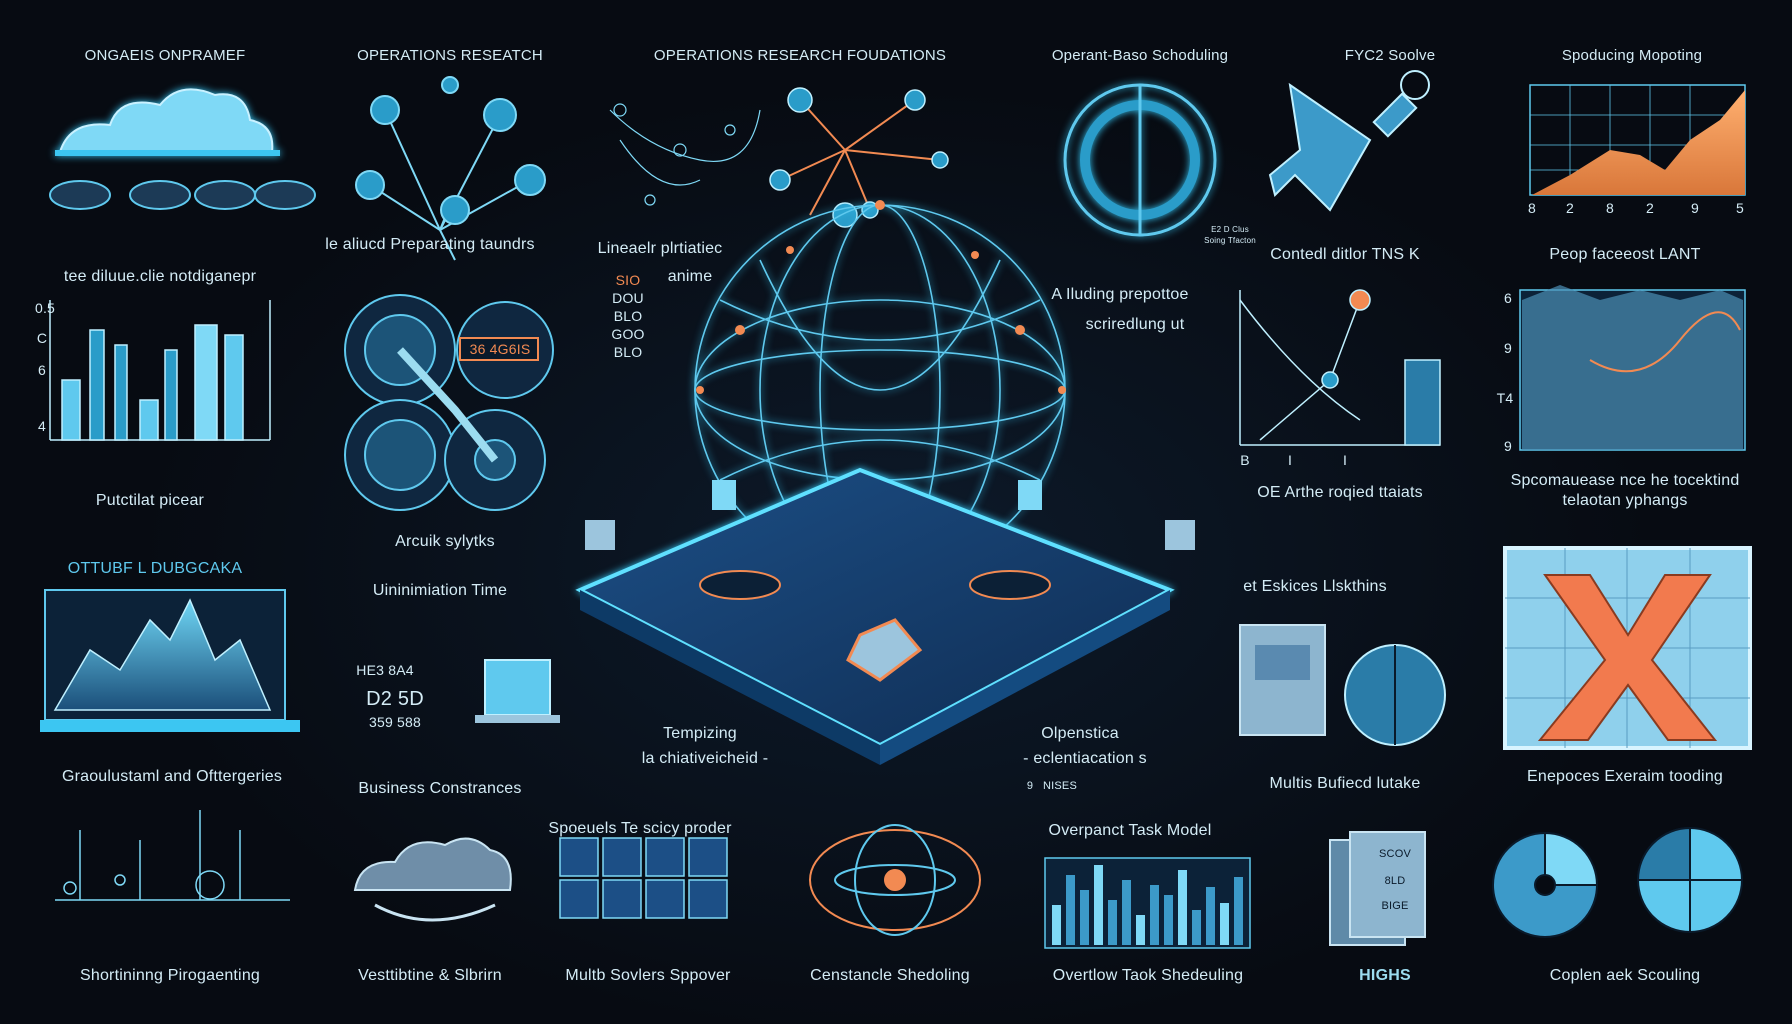 The width and height of the screenshot is (1792, 1024). I want to click on label-l10: Spcomauease nce he tocektind, so click(1625, 480).